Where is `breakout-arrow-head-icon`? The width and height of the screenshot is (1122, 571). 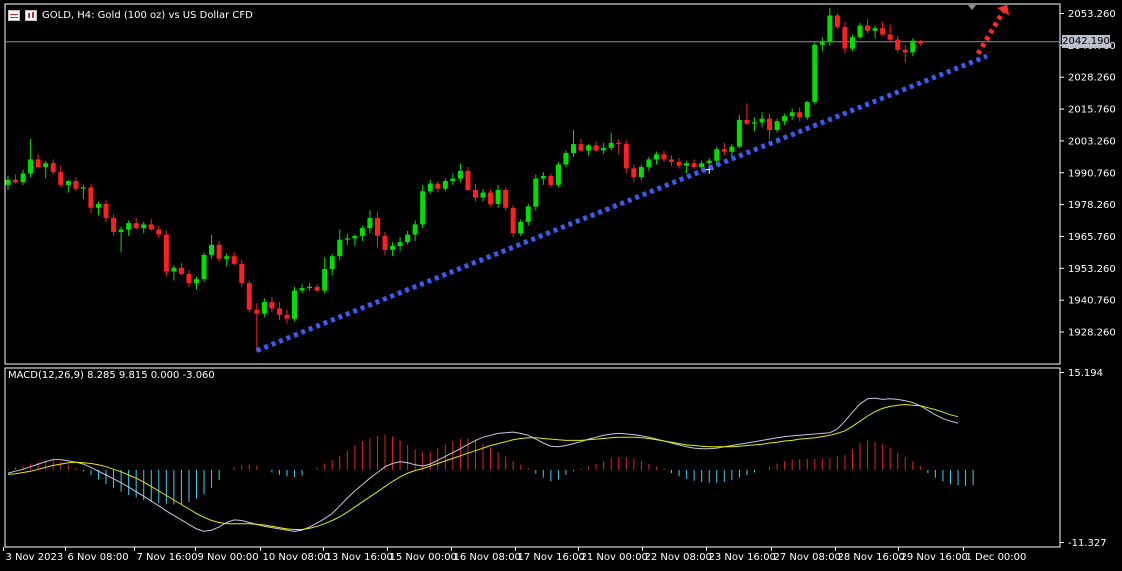
breakout-arrow-head-icon is located at coordinates (1003, 10).